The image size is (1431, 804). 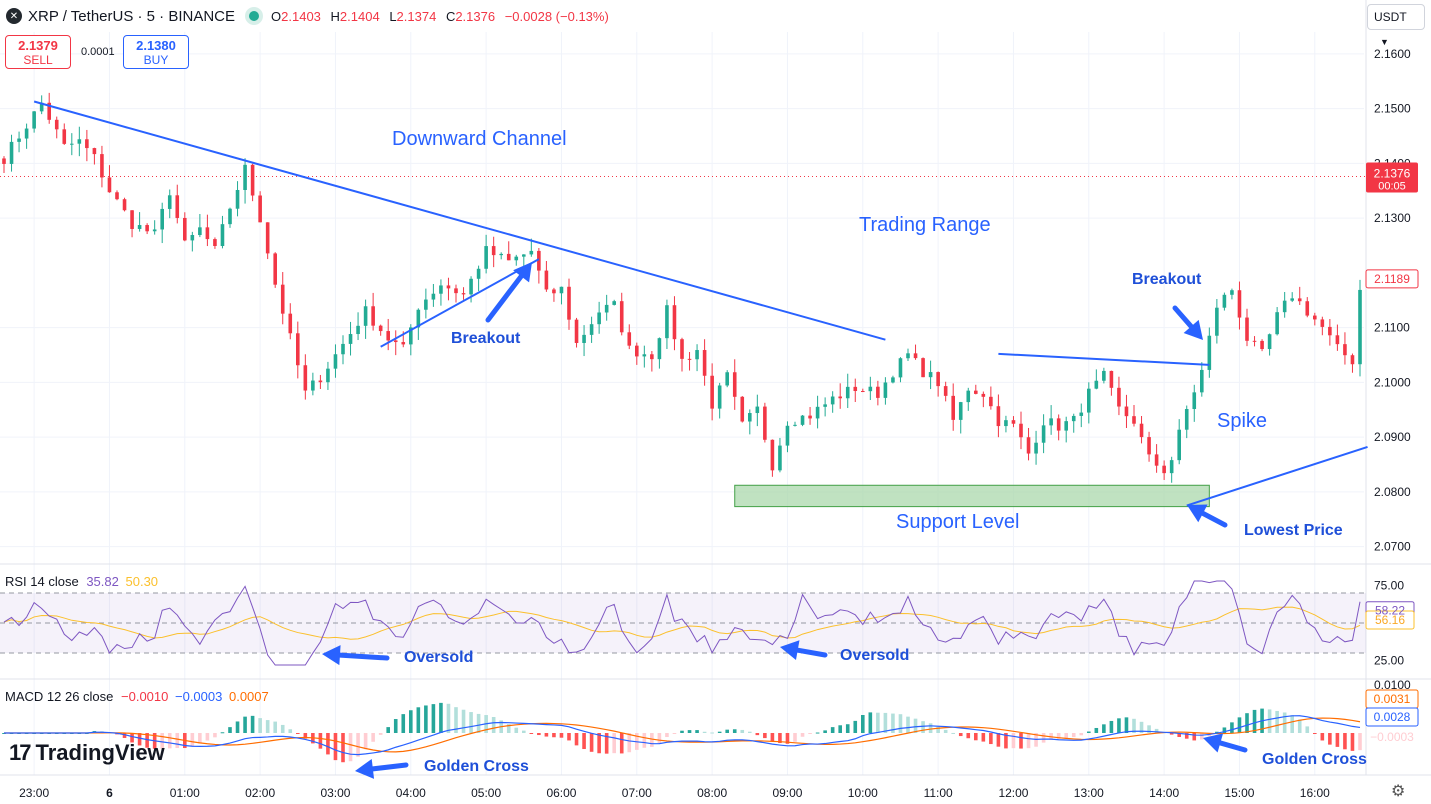 I want to click on rsi-tag-value: 58.22, so click(x=1390, y=611).